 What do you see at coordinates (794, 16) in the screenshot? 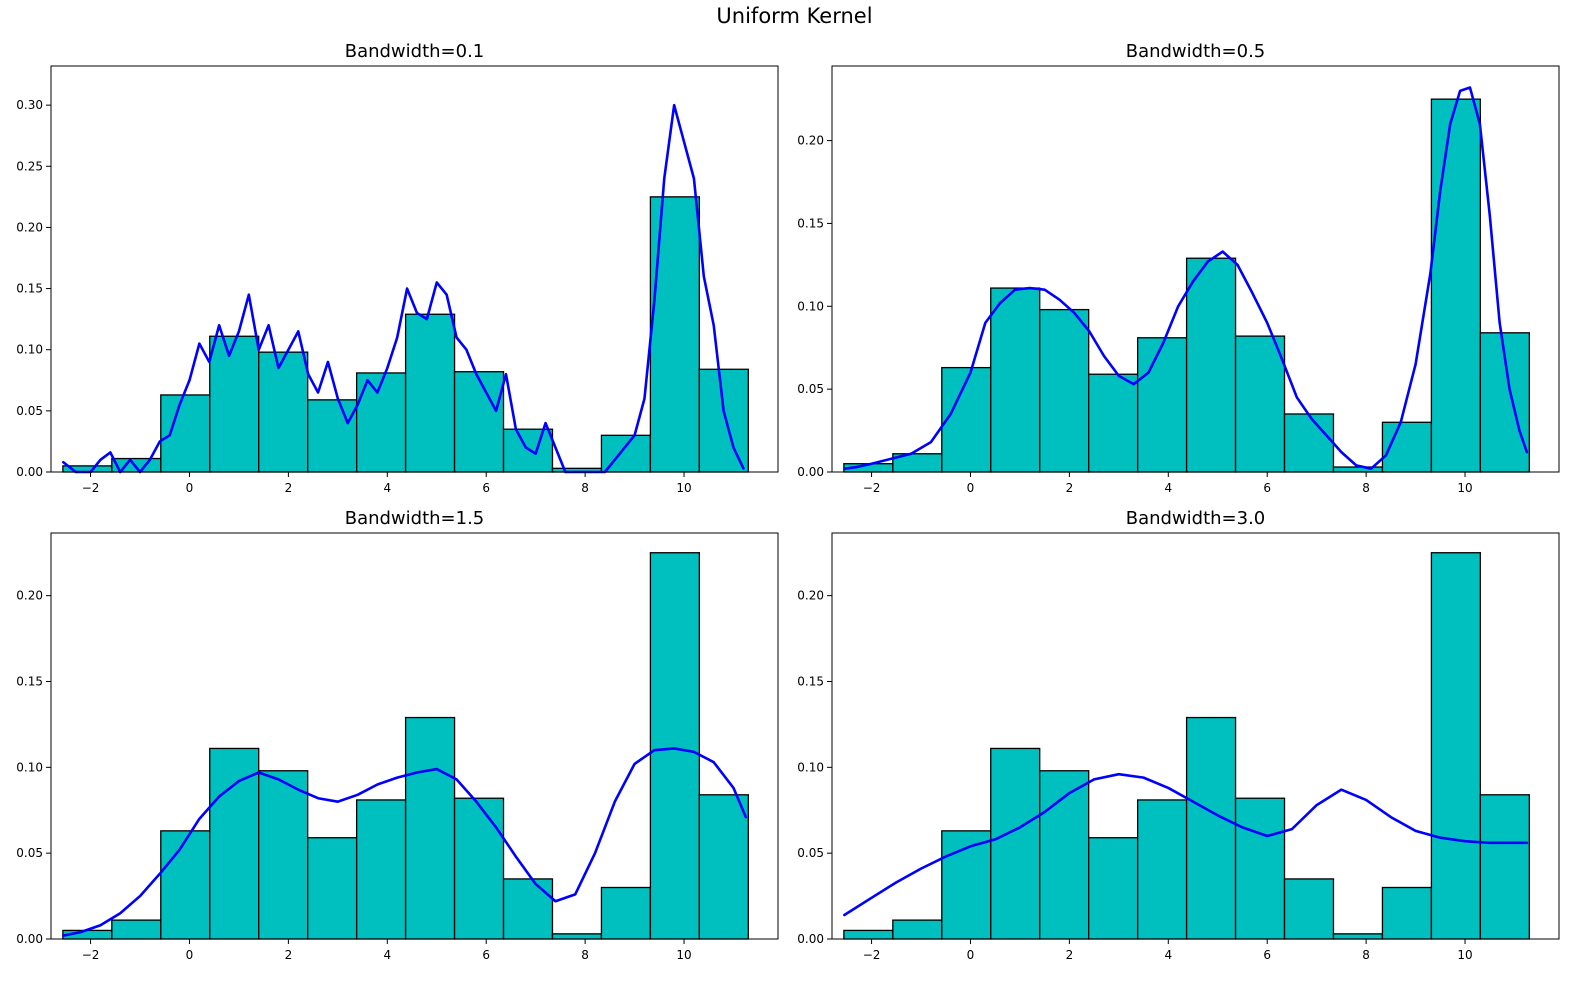
I see `figure-title: Uniform Kernel` at bounding box center [794, 16].